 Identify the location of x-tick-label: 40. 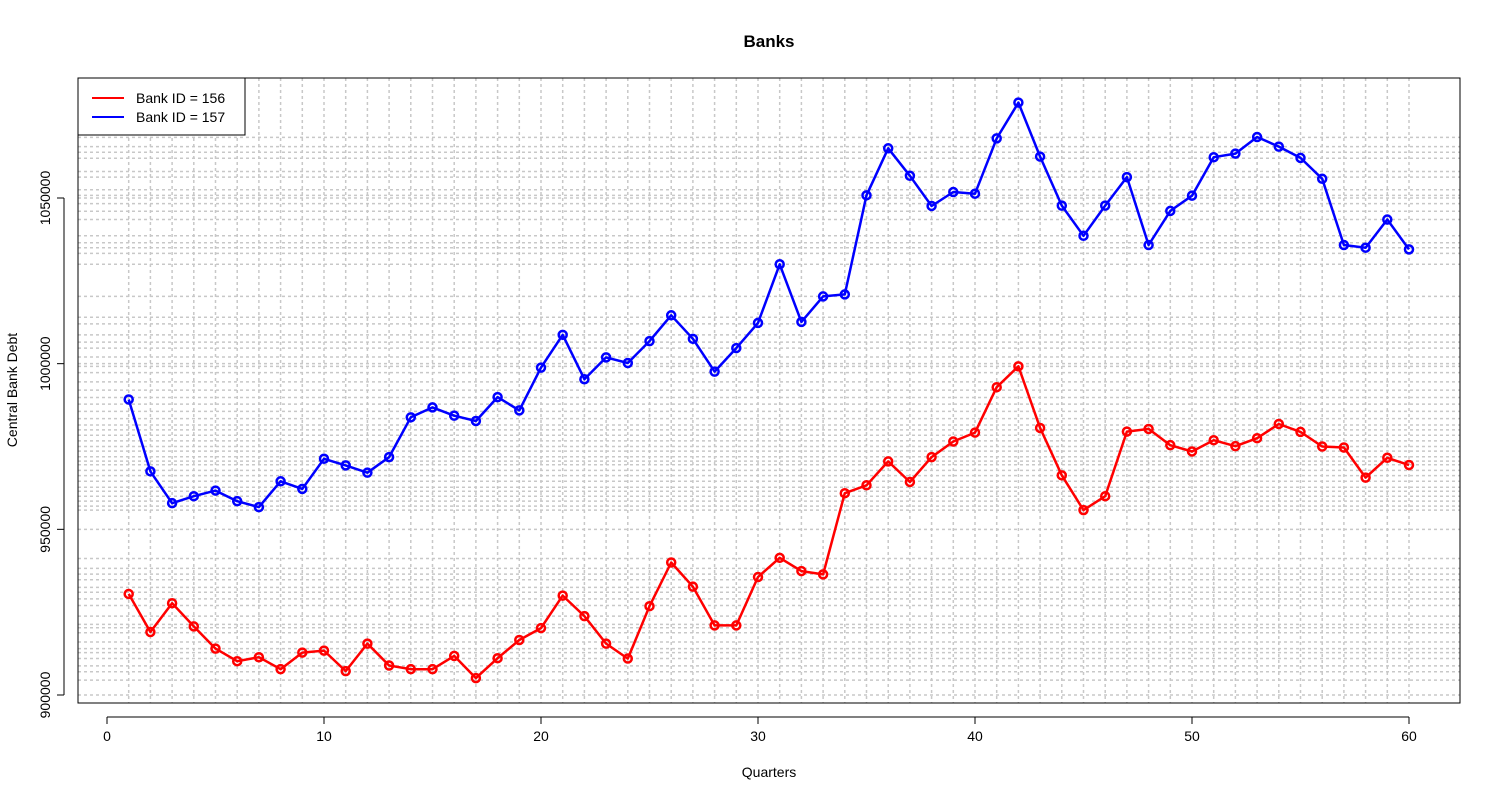
(975, 736).